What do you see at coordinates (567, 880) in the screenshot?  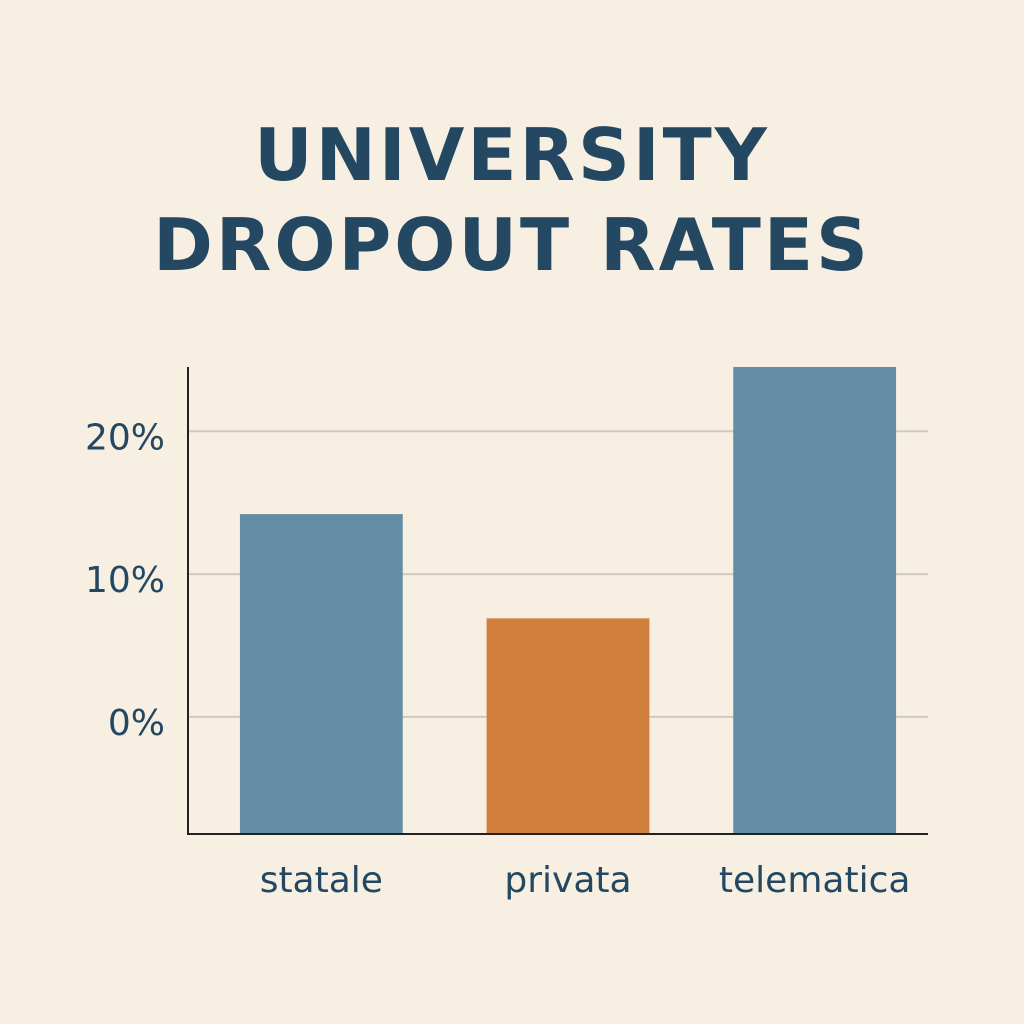 I see `x-tick-label: privata` at bounding box center [567, 880].